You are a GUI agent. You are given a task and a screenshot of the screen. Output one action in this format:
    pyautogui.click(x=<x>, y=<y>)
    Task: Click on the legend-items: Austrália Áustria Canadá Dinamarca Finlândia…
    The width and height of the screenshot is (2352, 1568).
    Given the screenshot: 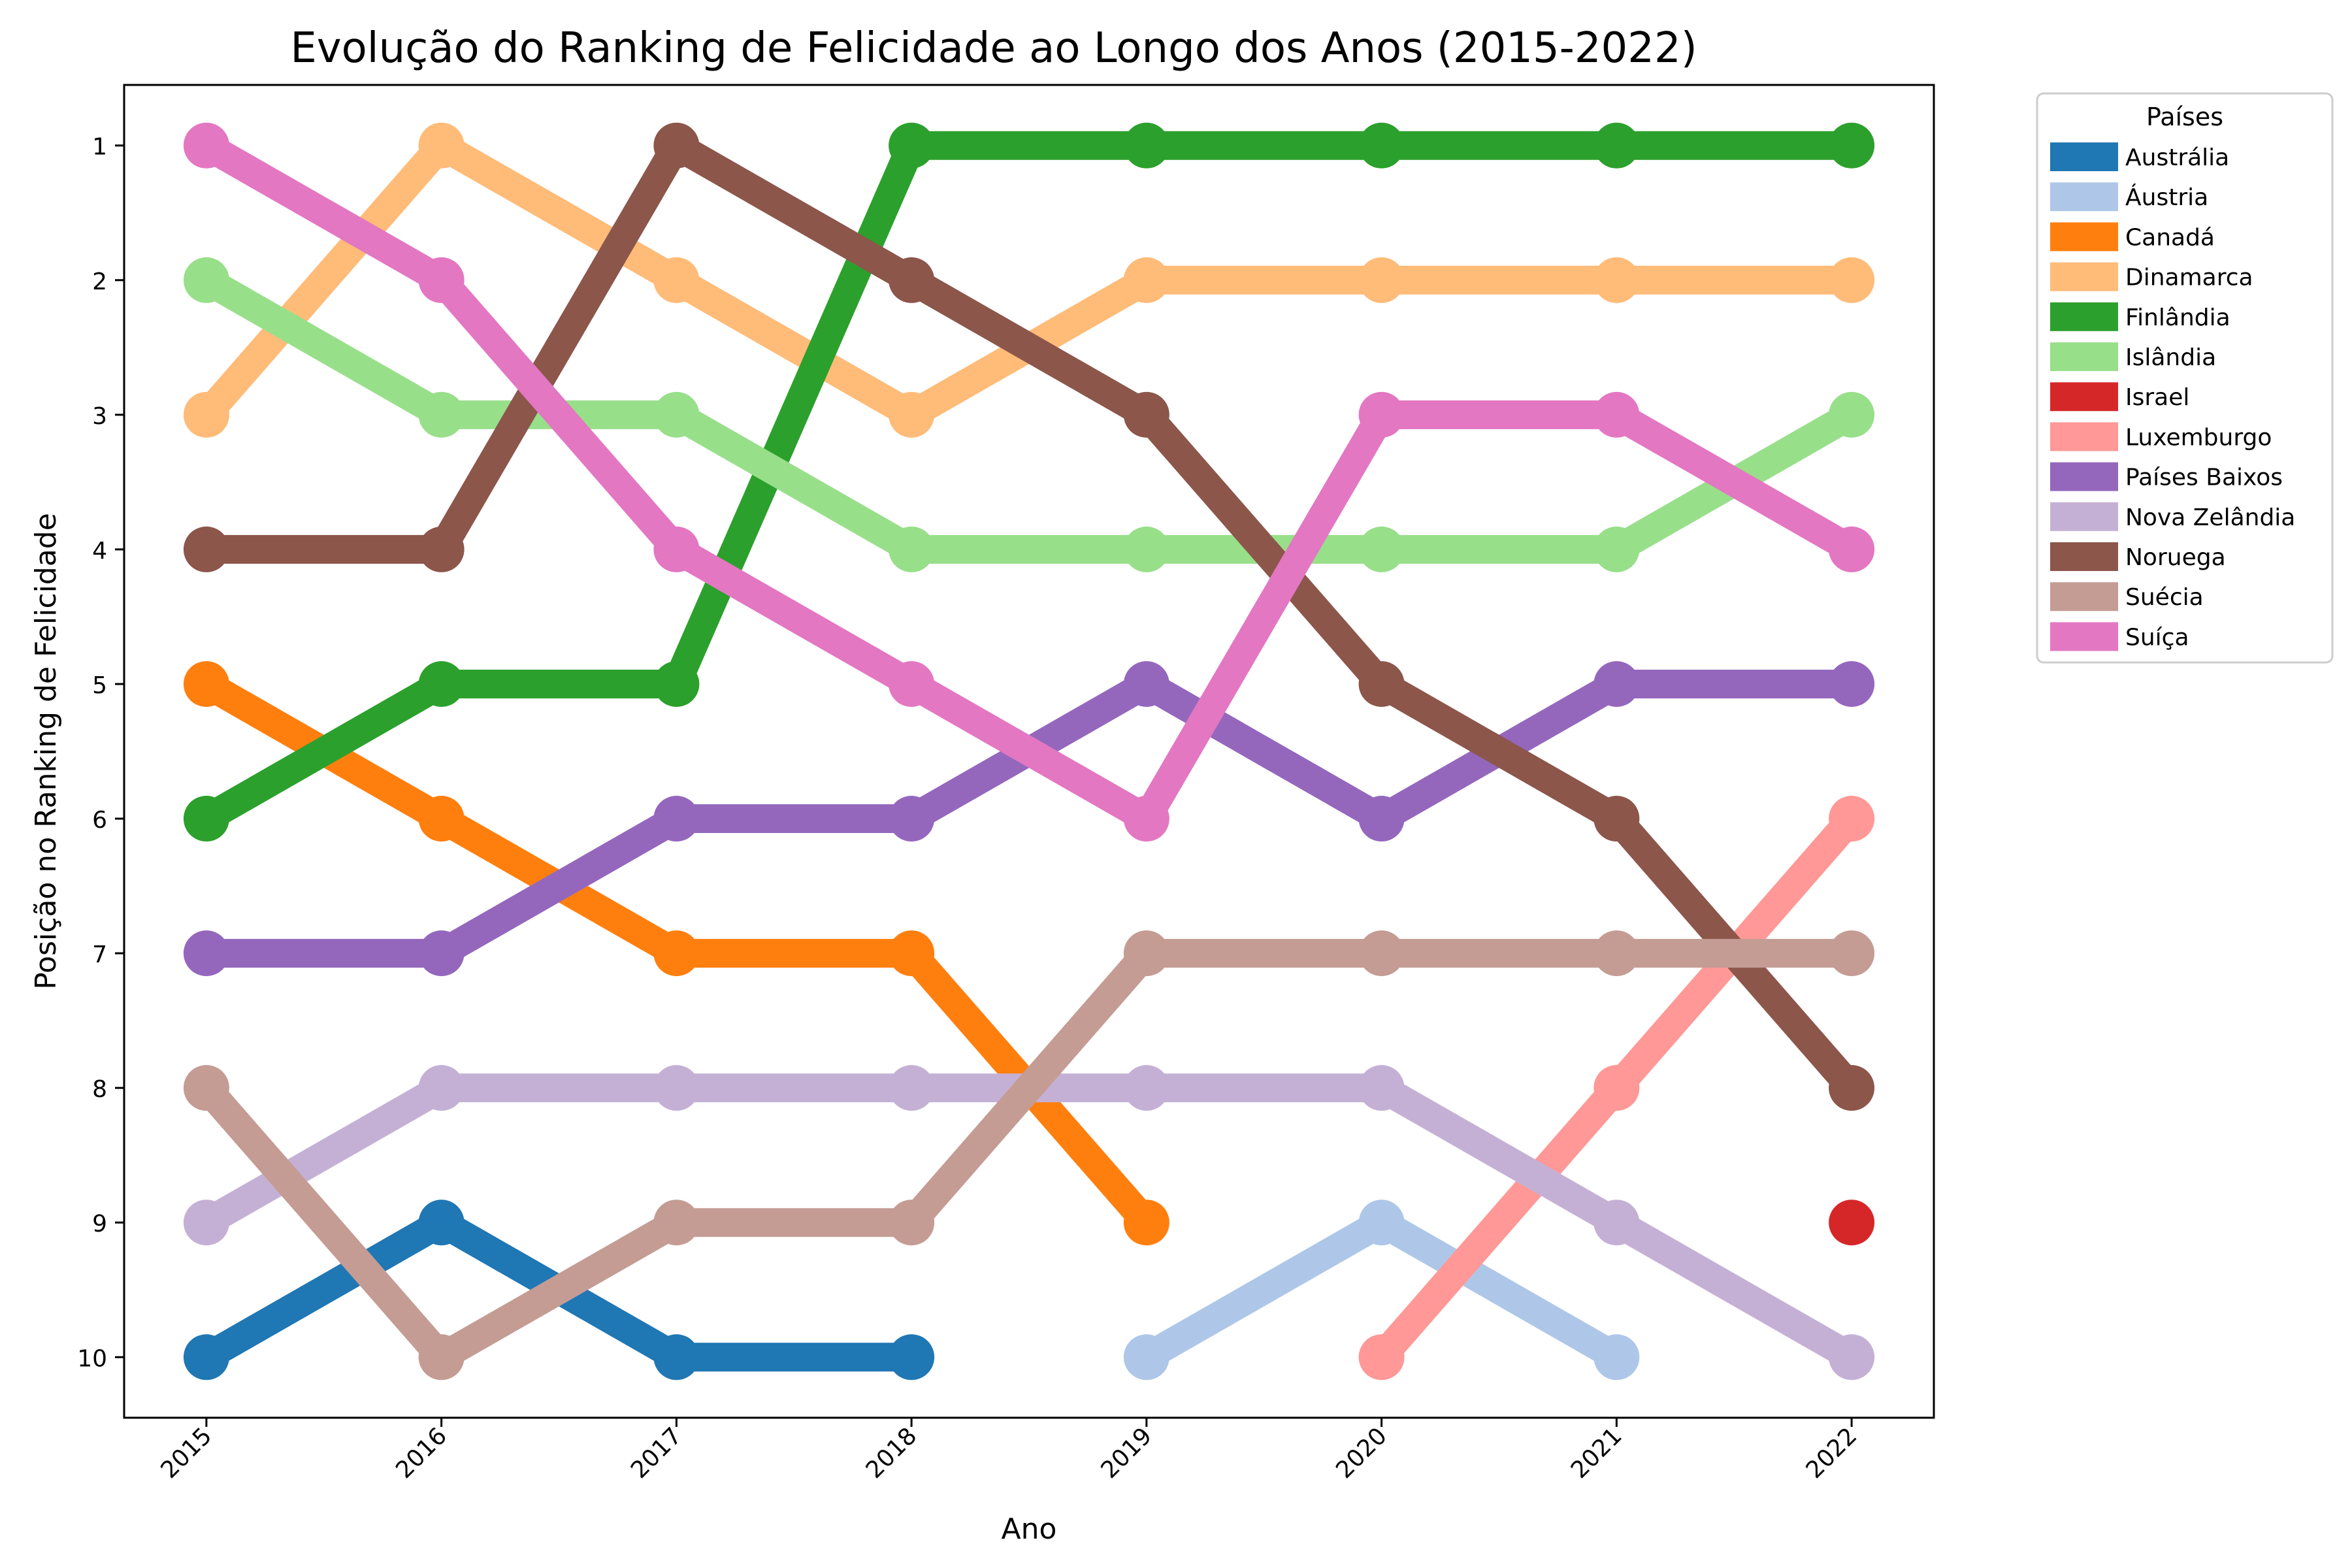 What is the action you would take?
    pyautogui.click(x=2172, y=396)
    